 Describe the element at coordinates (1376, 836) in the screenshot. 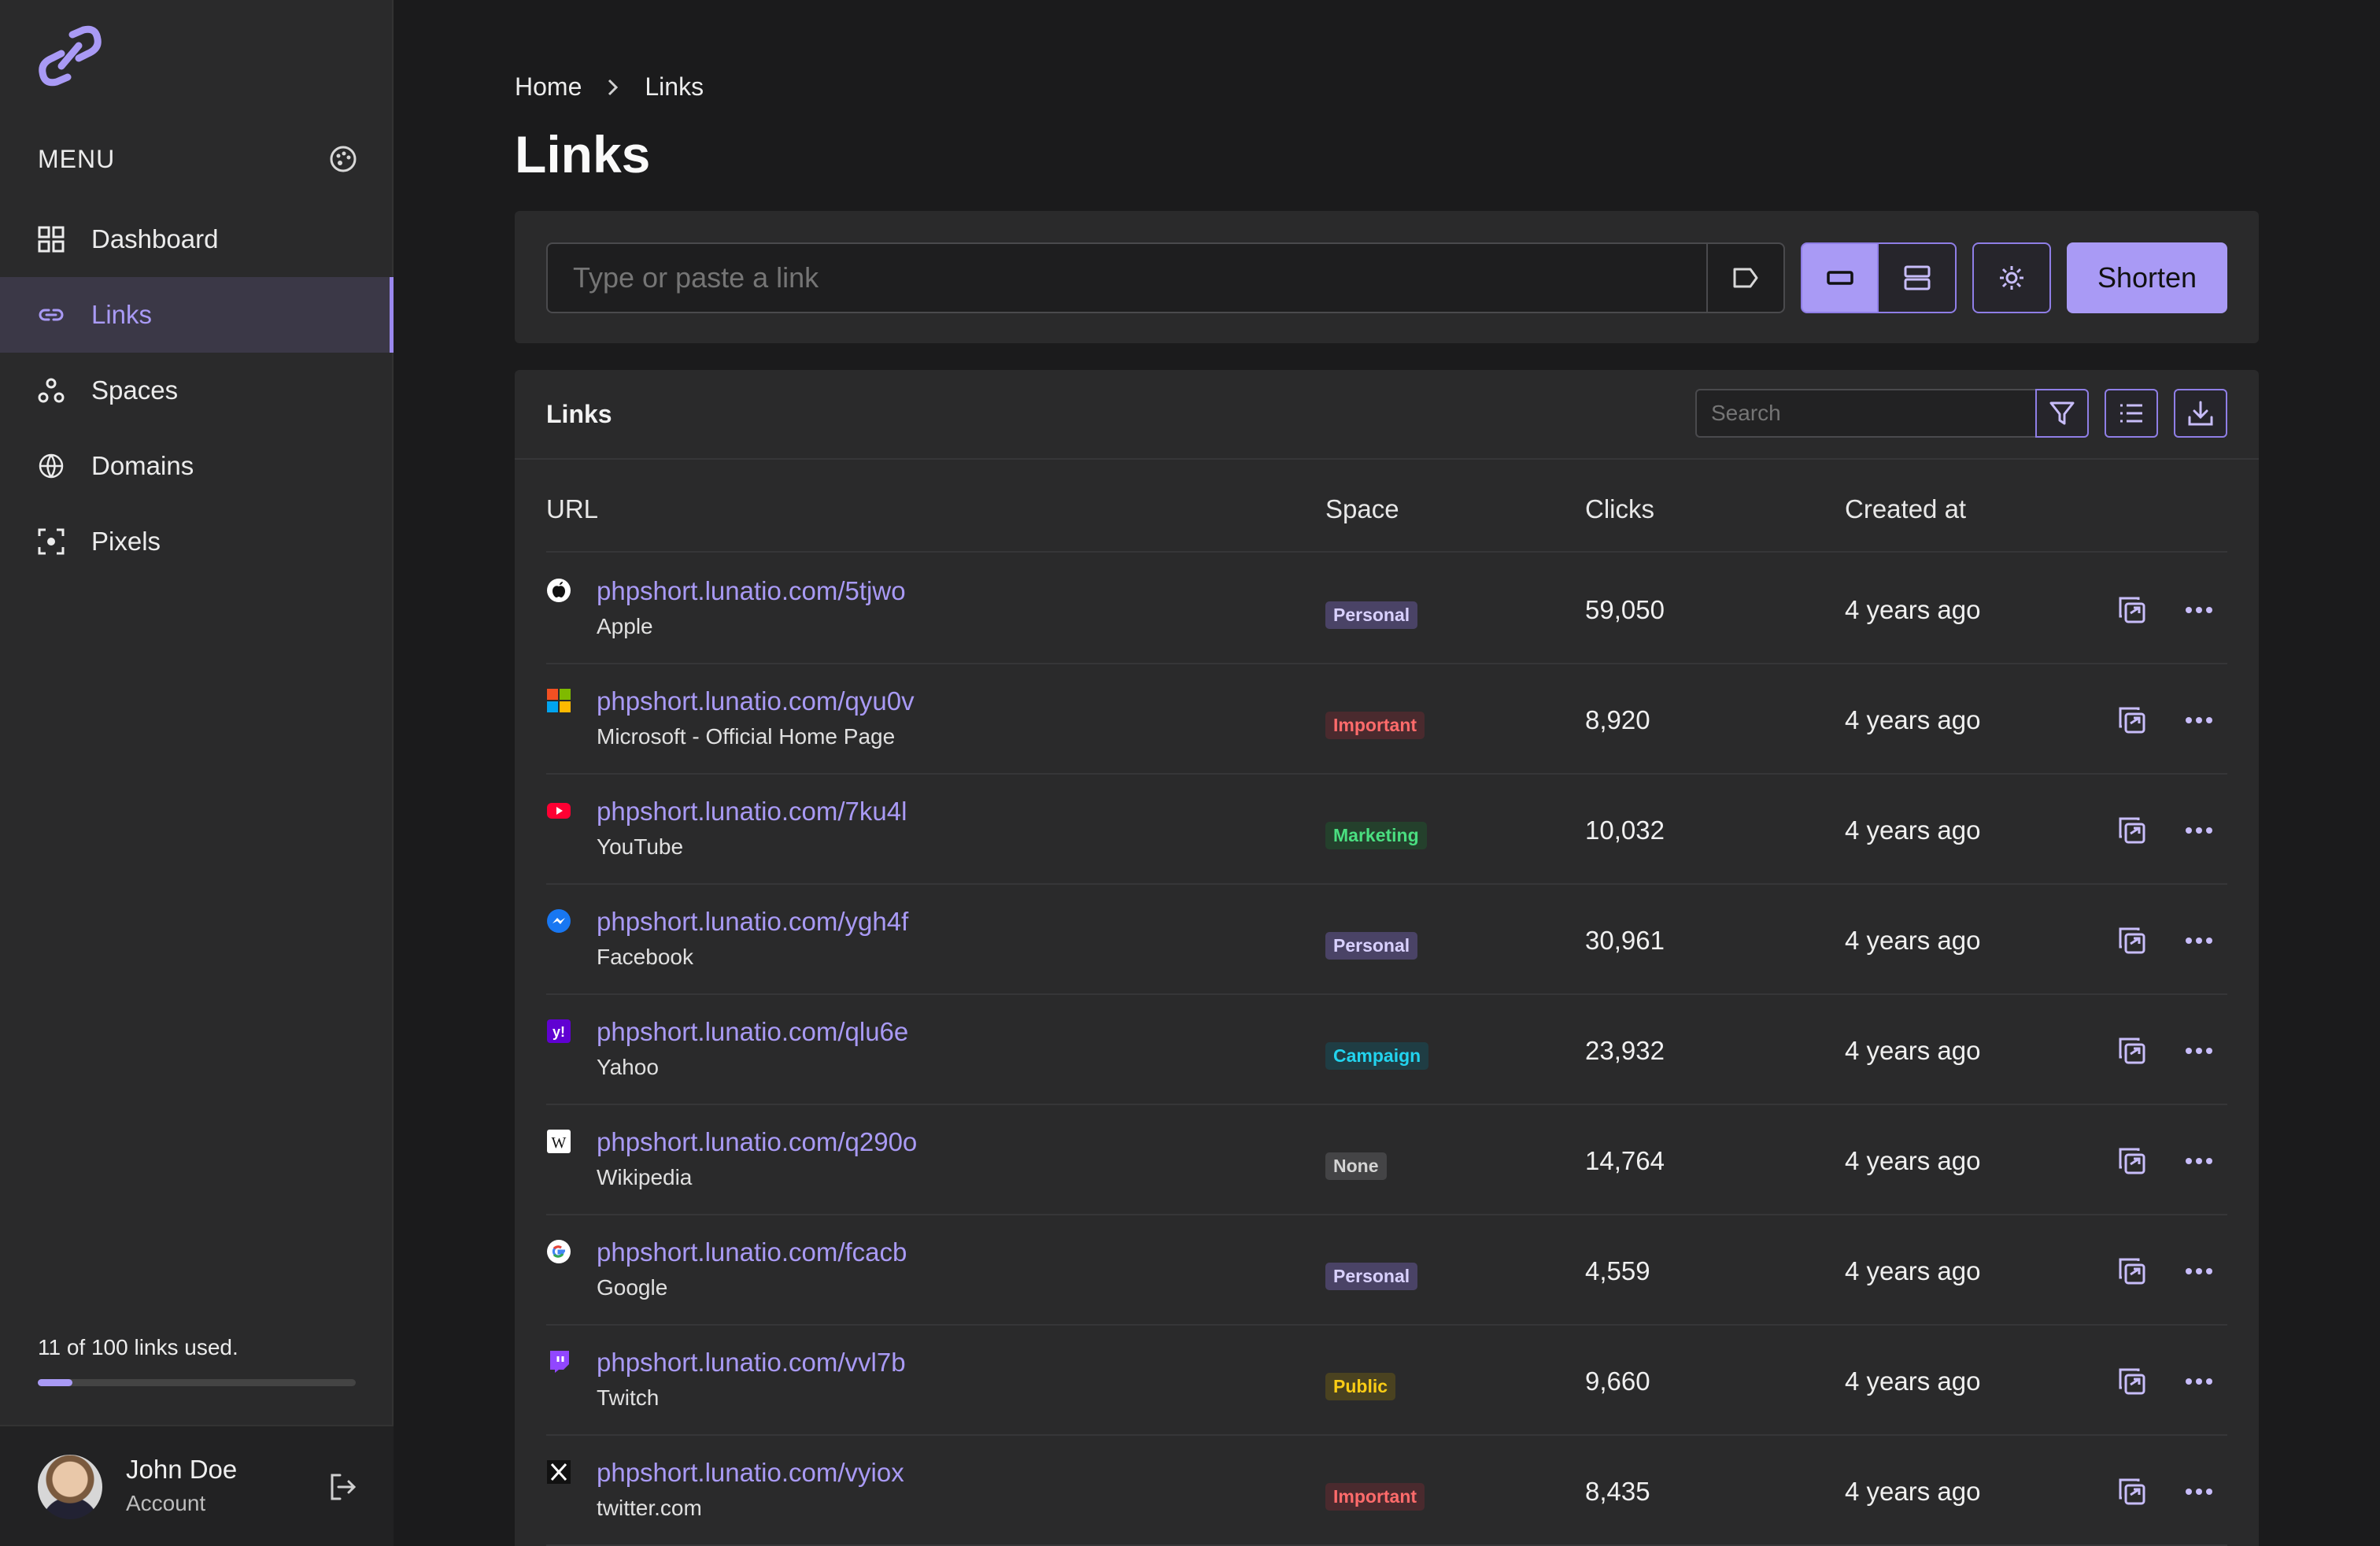

I see `space-badge: Marketing` at that location.